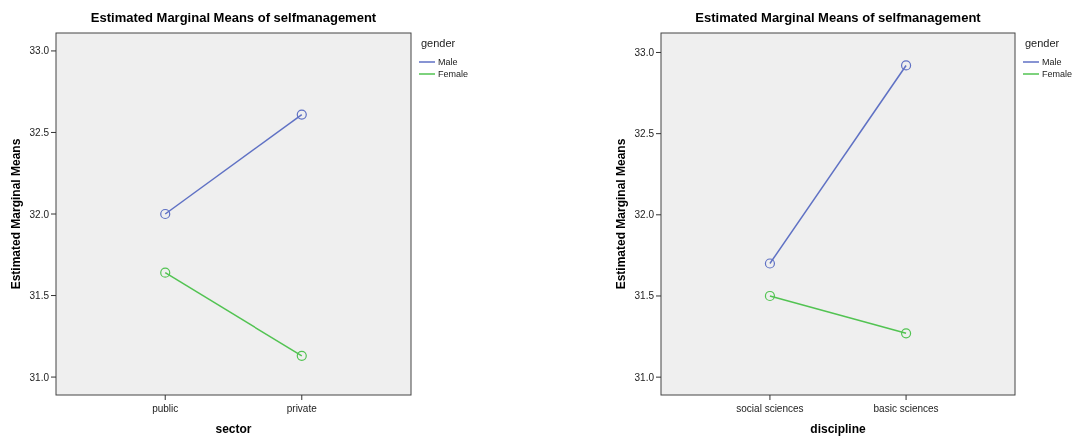 The width and height of the screenshot is (1086, 437). Describe the element at coordinates (165, 408) in the screenshot. I see `x-tick-label: public` at that location.